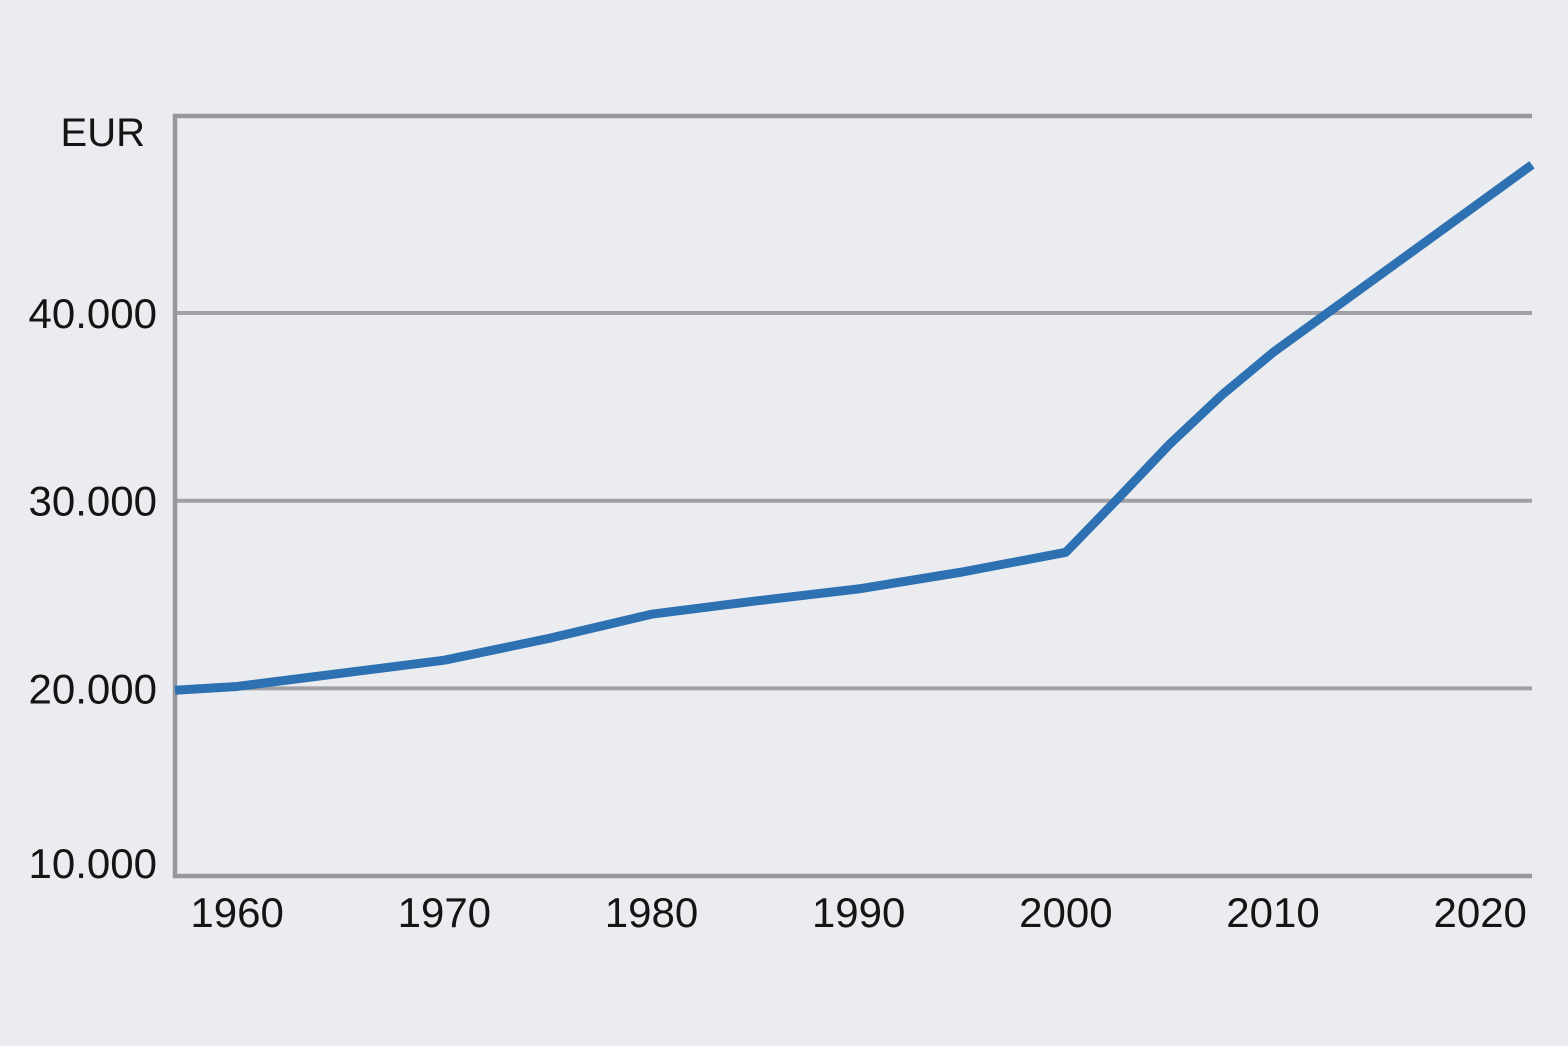 The height and width of the screenshot is (1046, 1568). I want to click on x-tick-label: 1980, so click(651, 912).